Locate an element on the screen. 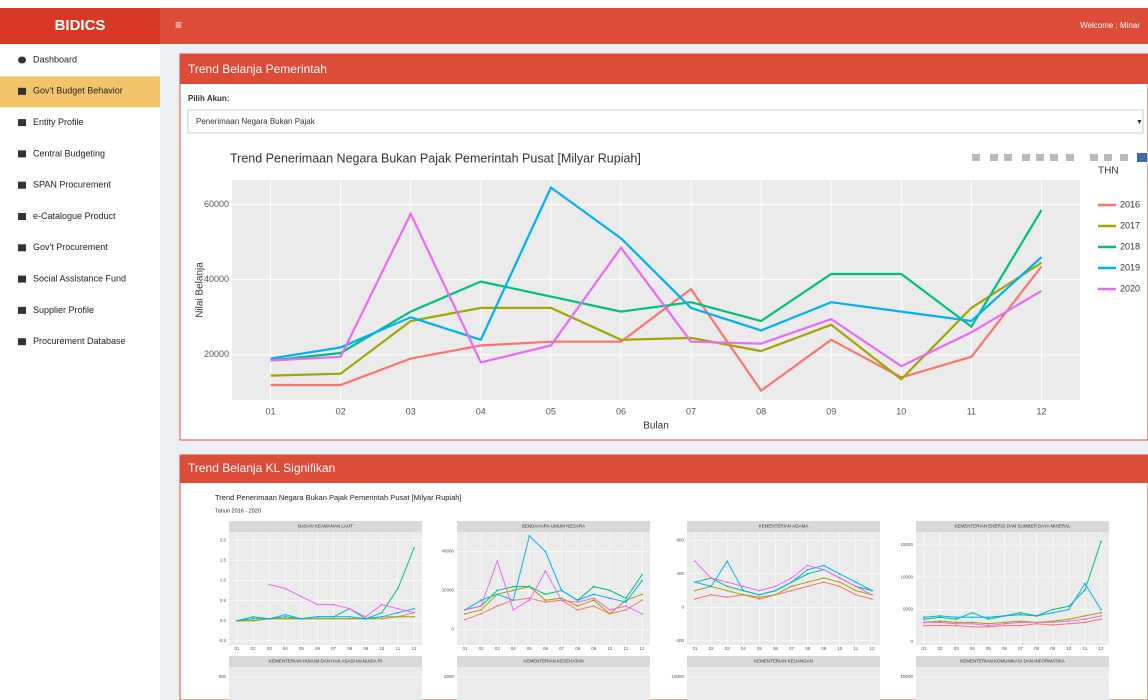  menu-item: Gov't Budget Behavior is located at coordinates (78, 91).